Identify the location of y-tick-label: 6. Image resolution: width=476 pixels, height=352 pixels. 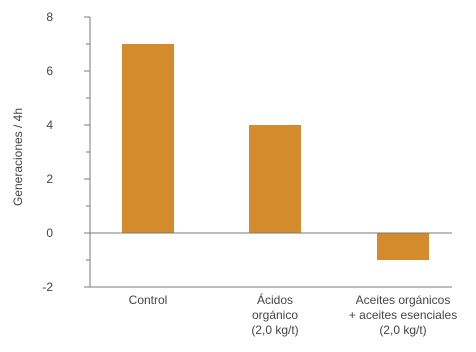
(49, 71).